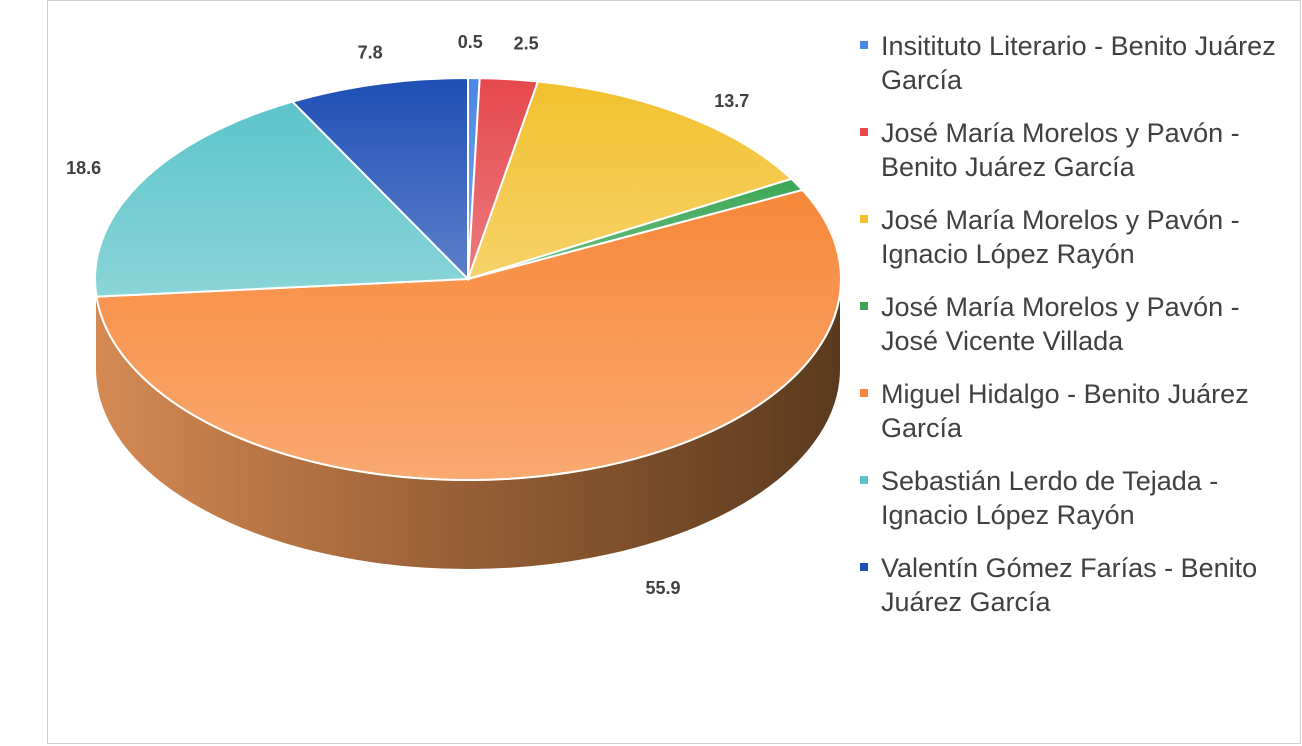 Image resolution: width=1302 pixels, height=746 pixels. Describe the element at coordinates (83, 168) in the screenshot. I see `data-label-sebastian-lerdo-de-tejada-ignacio-lopez-rayon: 18.6` at that location.